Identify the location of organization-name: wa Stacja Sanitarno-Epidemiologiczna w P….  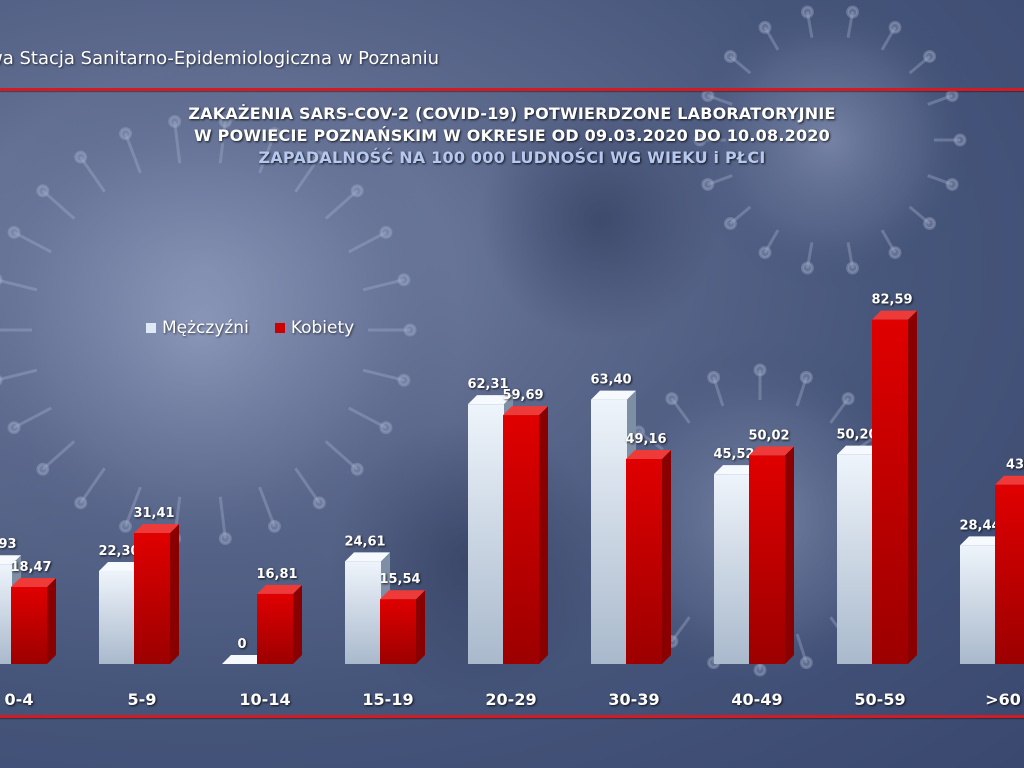
(220, 58).